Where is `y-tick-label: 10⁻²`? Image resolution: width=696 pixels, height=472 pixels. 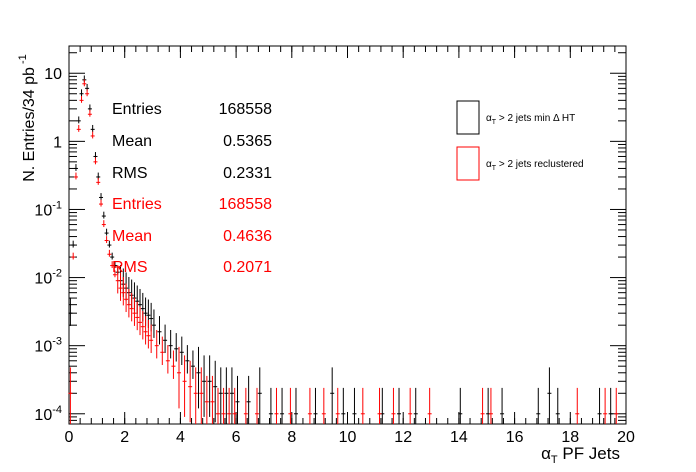
y-tick-label: 10⁻² is located at coordinates (48, 278).